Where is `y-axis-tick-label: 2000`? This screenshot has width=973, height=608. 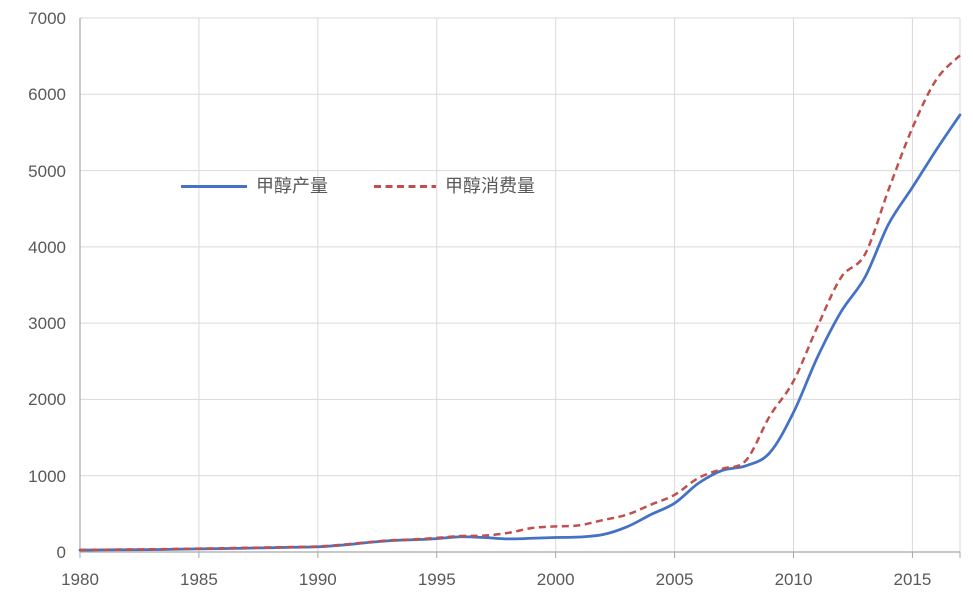 y-axis-tick-label: 2000 is located at coordinates (47, 400).